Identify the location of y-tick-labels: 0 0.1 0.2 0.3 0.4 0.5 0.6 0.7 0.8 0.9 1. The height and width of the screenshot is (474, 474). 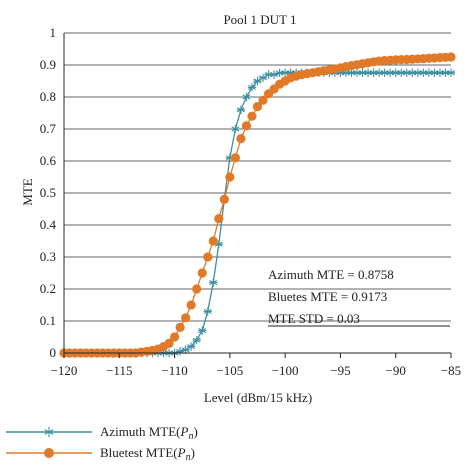
(48, 192).